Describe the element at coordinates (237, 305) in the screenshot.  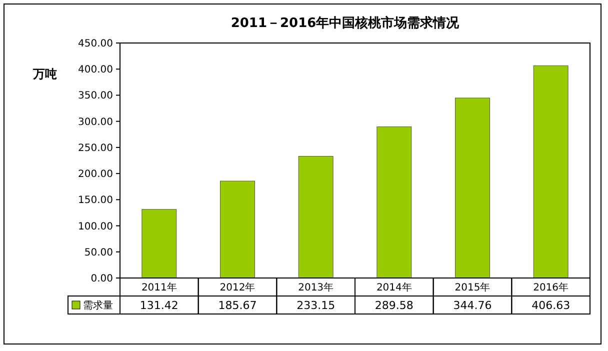
I see `data-label: 185.67` at that location.